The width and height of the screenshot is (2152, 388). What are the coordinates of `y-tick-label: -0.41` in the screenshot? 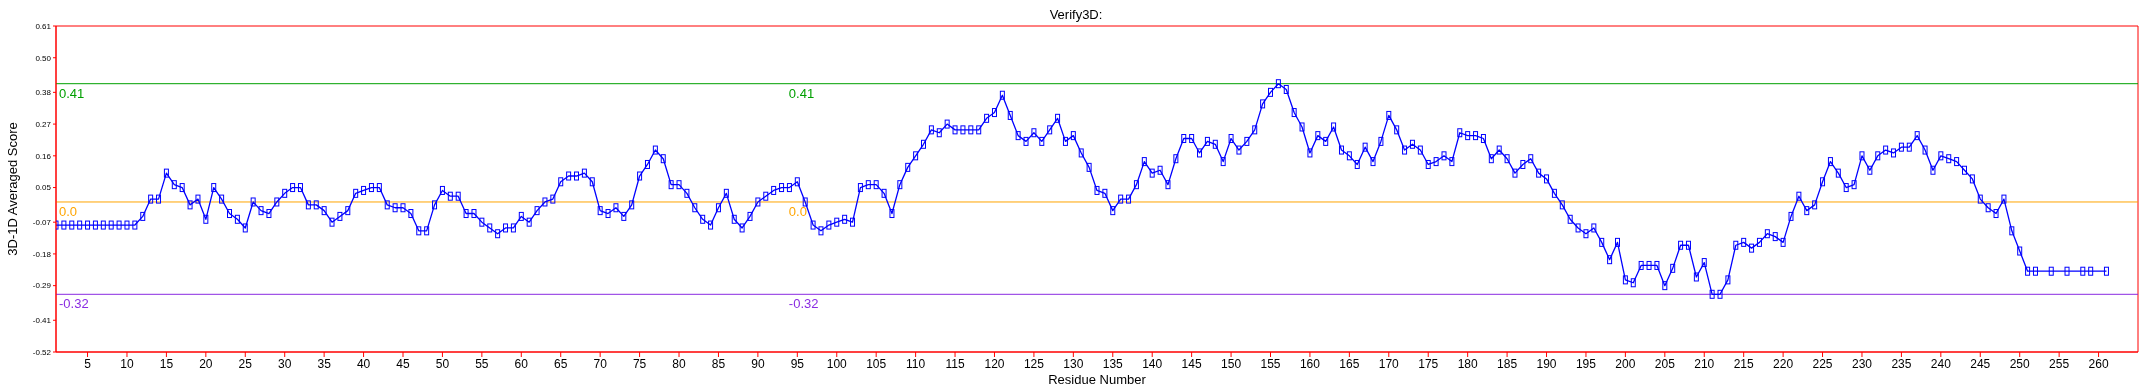 It's located at (42, 321).